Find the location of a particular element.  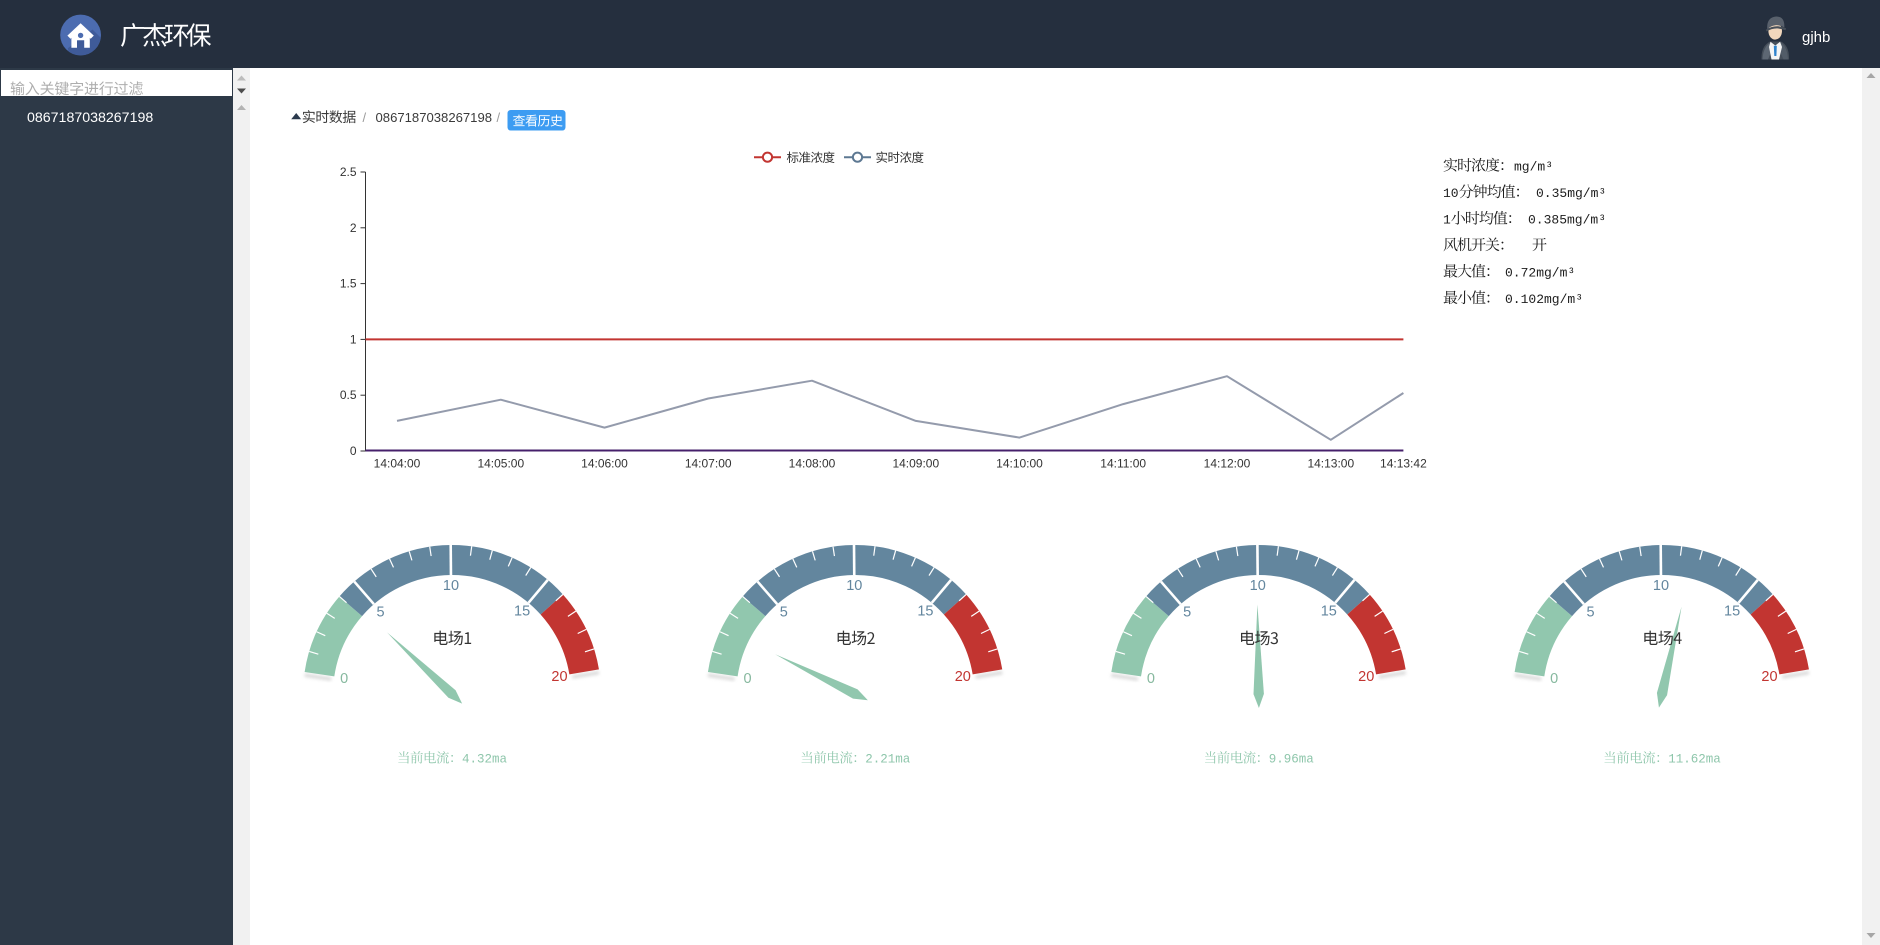

svg-text: 2.5 is located at coordinates (348, 172).